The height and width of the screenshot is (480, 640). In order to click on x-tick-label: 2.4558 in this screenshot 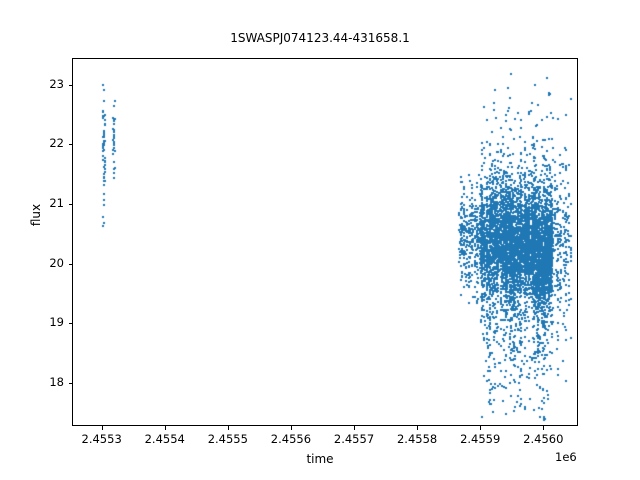, I will do `click(417, 439)`.